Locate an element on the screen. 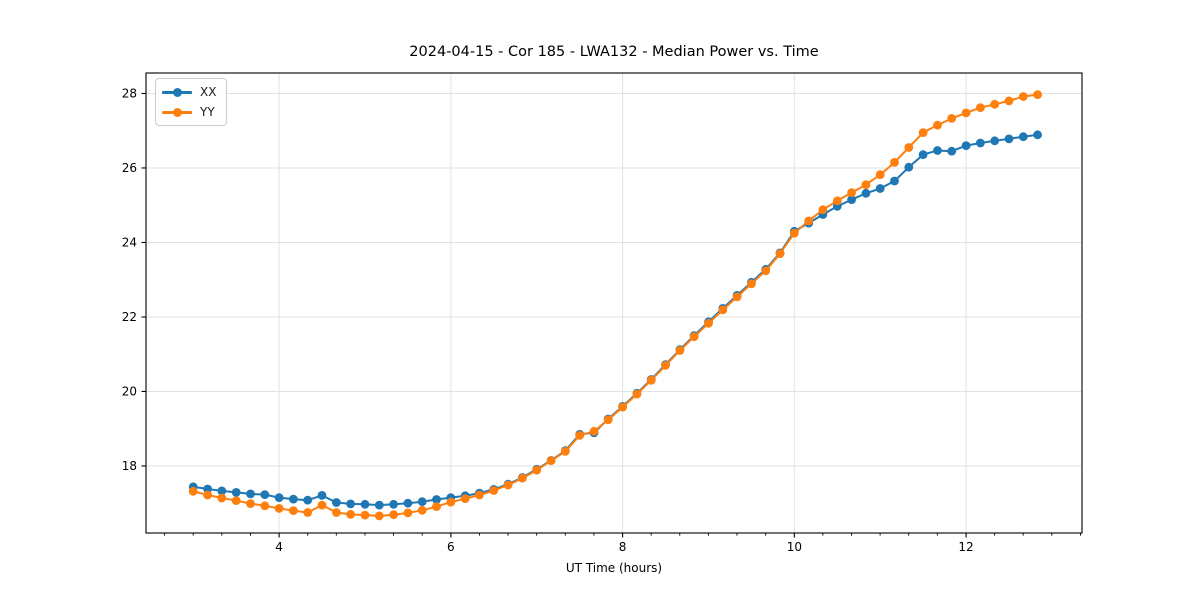 The width and height of the screenshot is (1200, 600). x-tick-label: 10 is located at coordinates (794, 547).